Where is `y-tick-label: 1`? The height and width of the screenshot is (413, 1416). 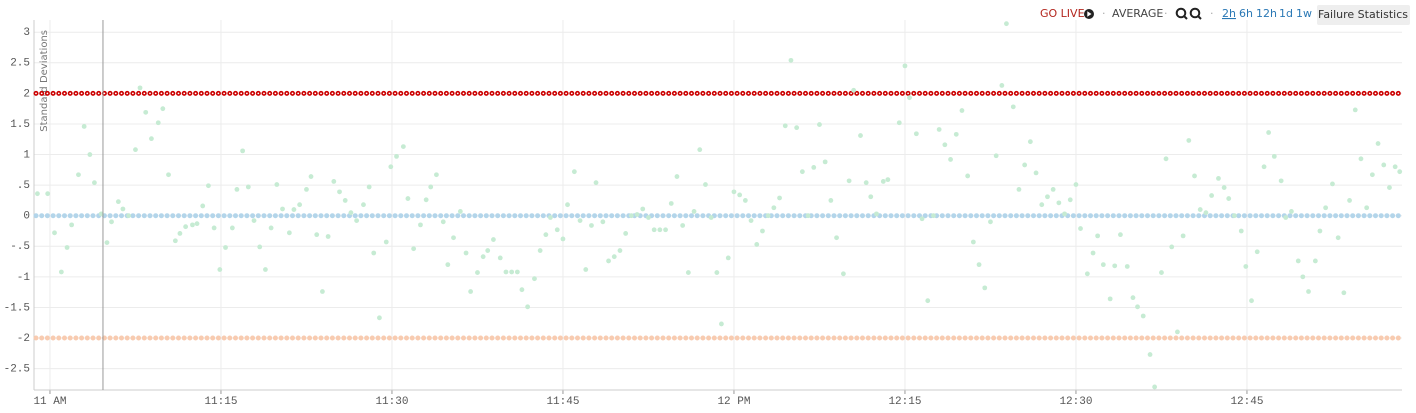 y-tick-label: 1 is located at coordinates (26, 155).